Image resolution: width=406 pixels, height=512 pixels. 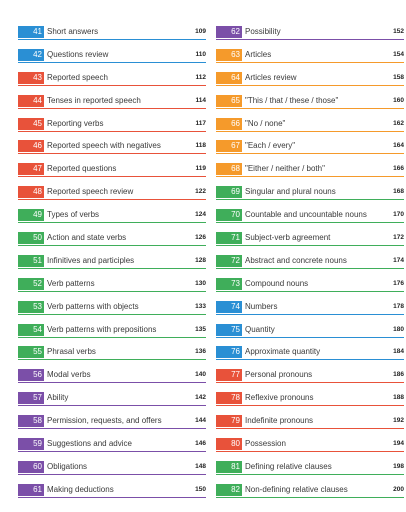 What do you see at coordinates (58, 398) in the screenshot?
I see `unit-title: Ability` at bounding box center [58, 398].